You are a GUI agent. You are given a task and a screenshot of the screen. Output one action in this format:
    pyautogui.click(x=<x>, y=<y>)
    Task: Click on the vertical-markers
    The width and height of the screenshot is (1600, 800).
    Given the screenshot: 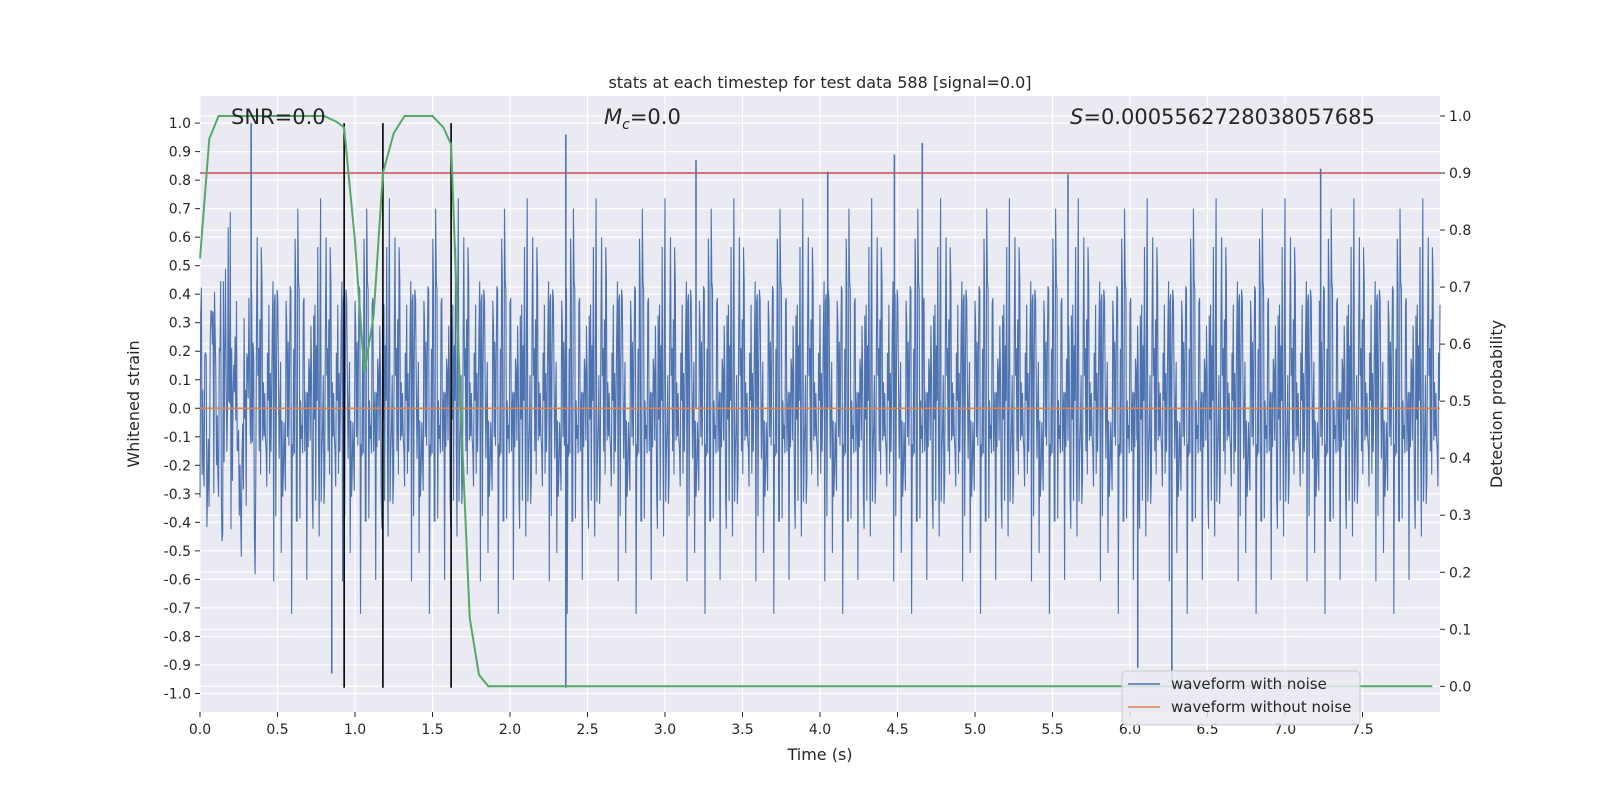 What is the action you would take?
    pyautogui.click(x=397, y=405)
    